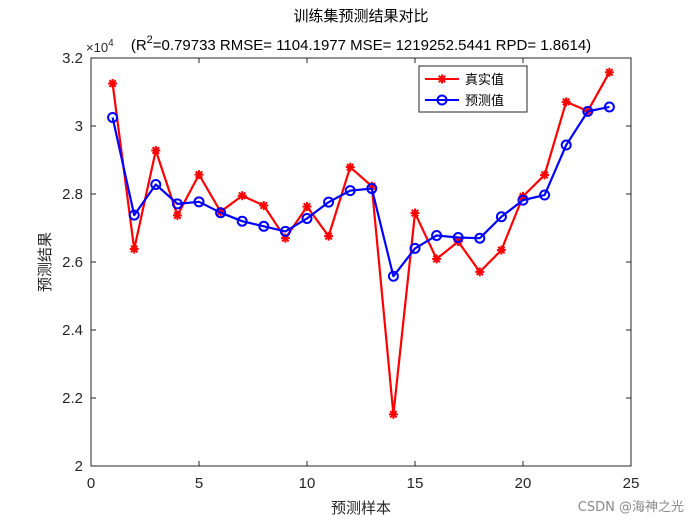 The width and height of the screenshot is (700, 525). I want to click on y-tick-label-1: 2.2, so click(72, 398).